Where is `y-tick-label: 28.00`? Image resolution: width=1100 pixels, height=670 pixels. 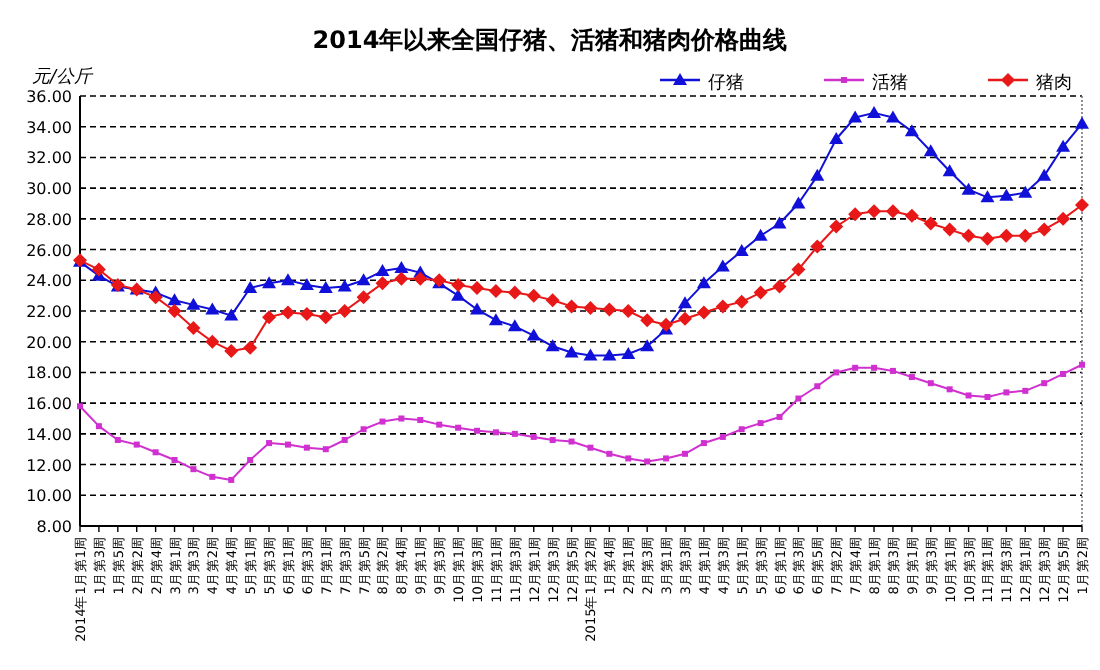
y-tick-label: 28.00 is located at coordinates (49, 219).